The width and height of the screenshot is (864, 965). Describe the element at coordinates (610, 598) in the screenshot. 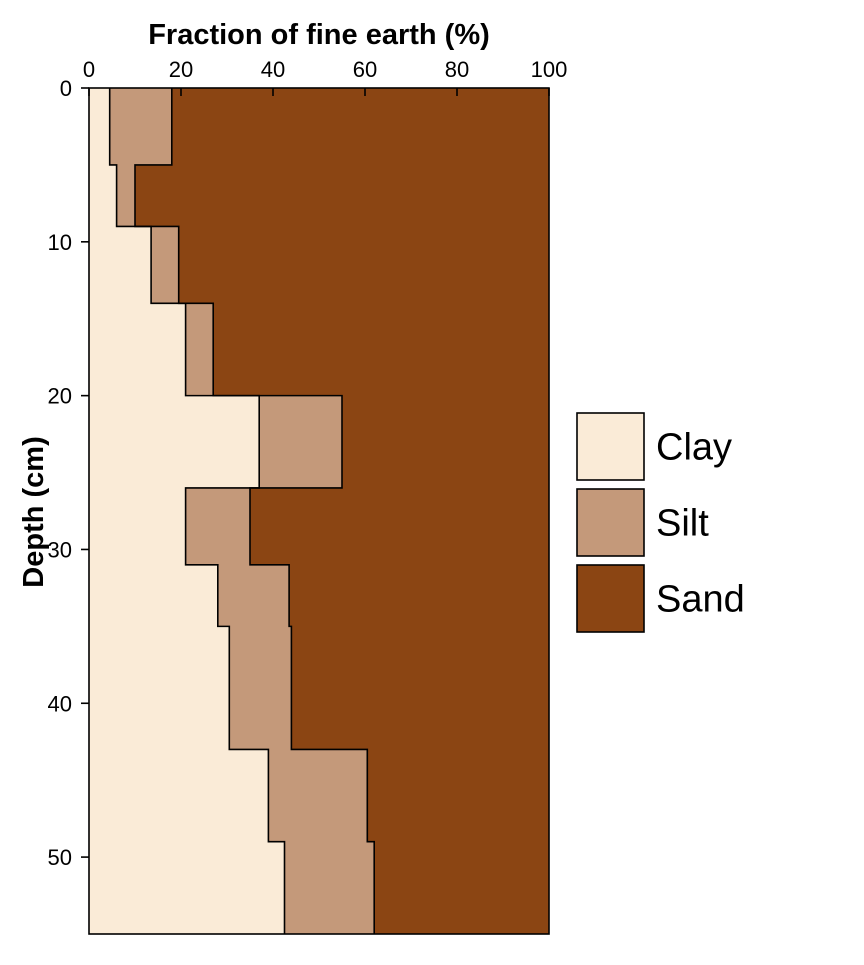

I see `legend-swatch-sand` at that location.